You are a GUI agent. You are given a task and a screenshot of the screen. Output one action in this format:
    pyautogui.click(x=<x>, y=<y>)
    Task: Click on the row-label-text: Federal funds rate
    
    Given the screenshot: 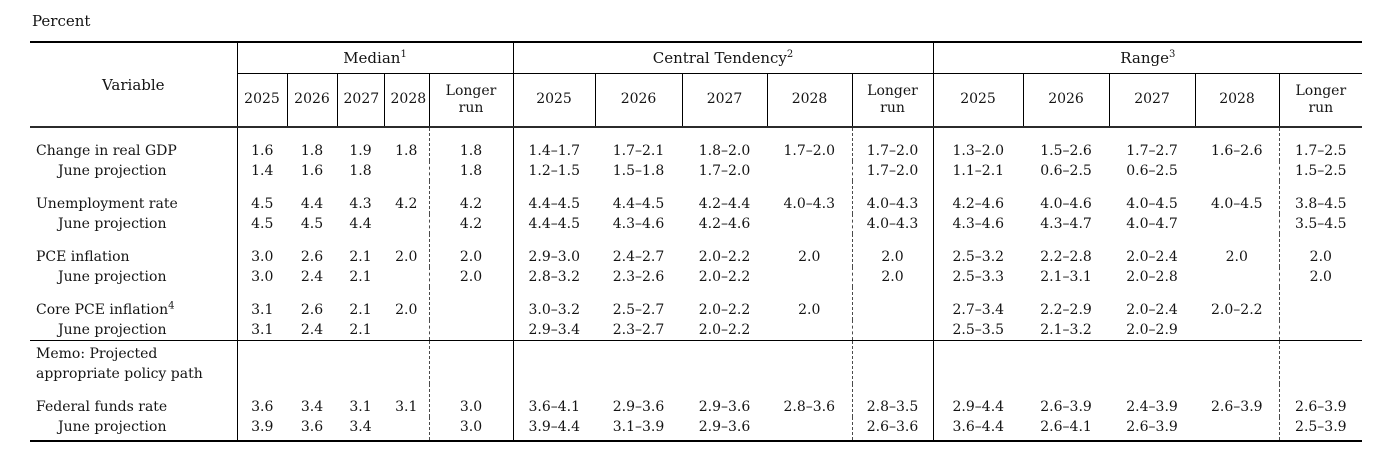 What is the action you would take?
    pyautogui.click(x=102, y=407)
    